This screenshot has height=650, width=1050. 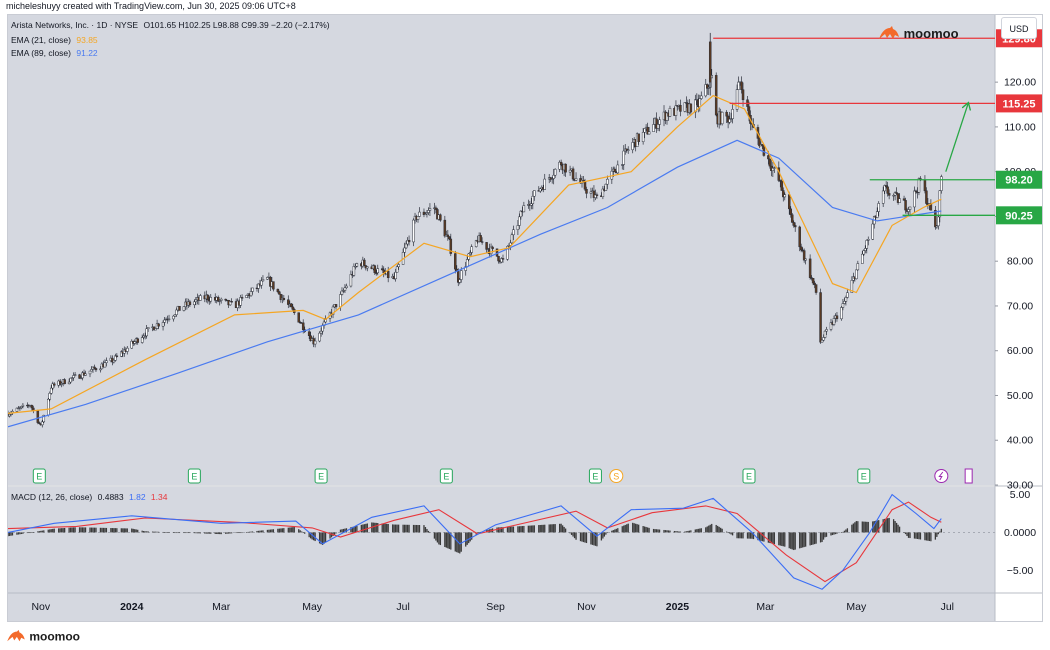 I want to click on upcoming-event-marker-icon, so click(x=968, y=476).